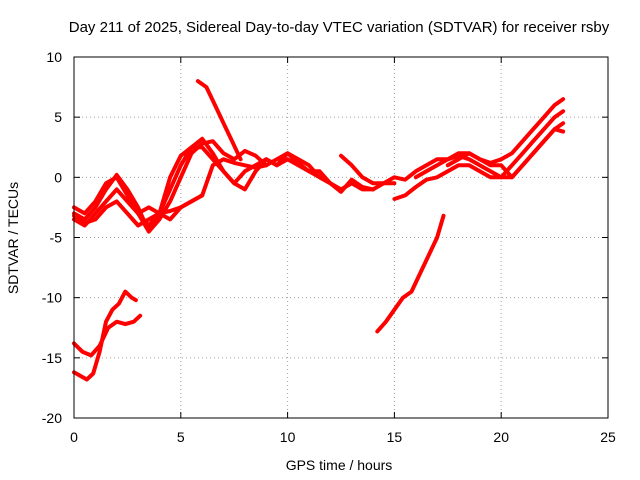 The width and height of the screenshot is (640, 480). I want to click on series-line-sat-h, so click(479, 155).